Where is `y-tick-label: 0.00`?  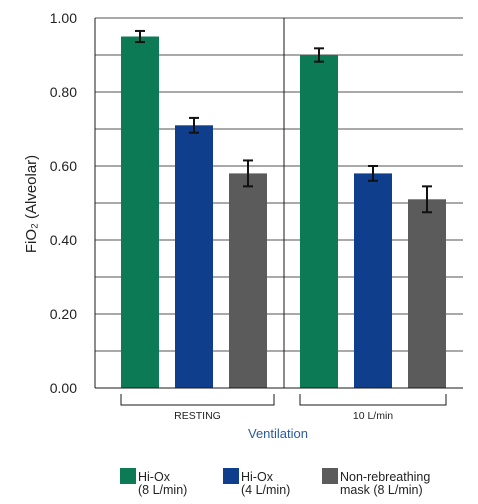
y-tick-label: 0.00 is located at coordinates (63, 388).